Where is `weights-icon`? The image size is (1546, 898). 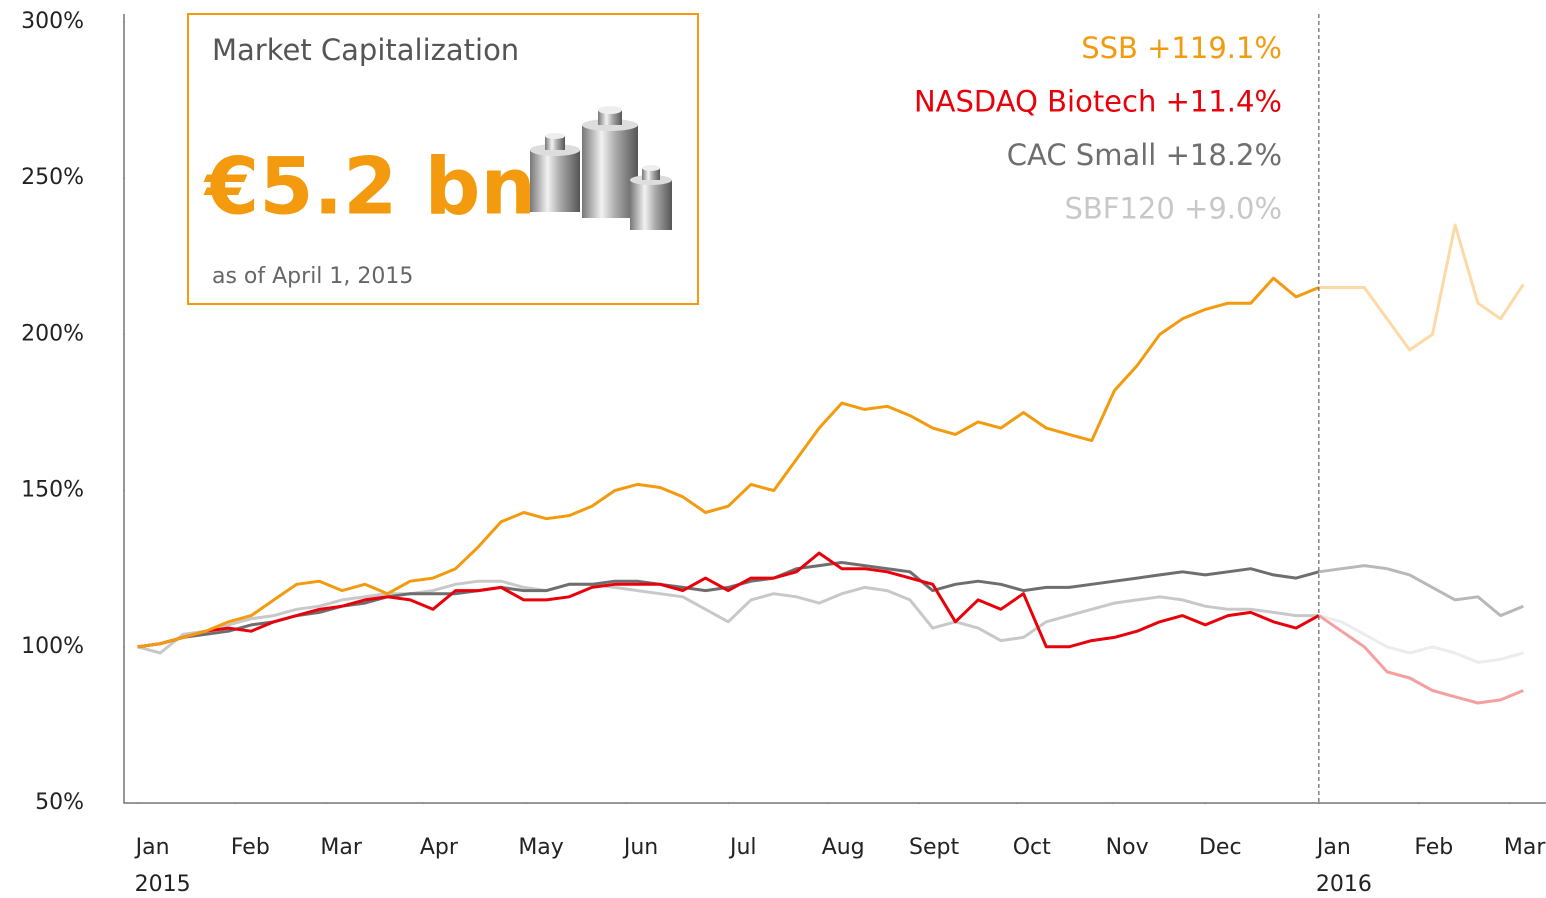
weights-icon is located at coordinates (601, 168).